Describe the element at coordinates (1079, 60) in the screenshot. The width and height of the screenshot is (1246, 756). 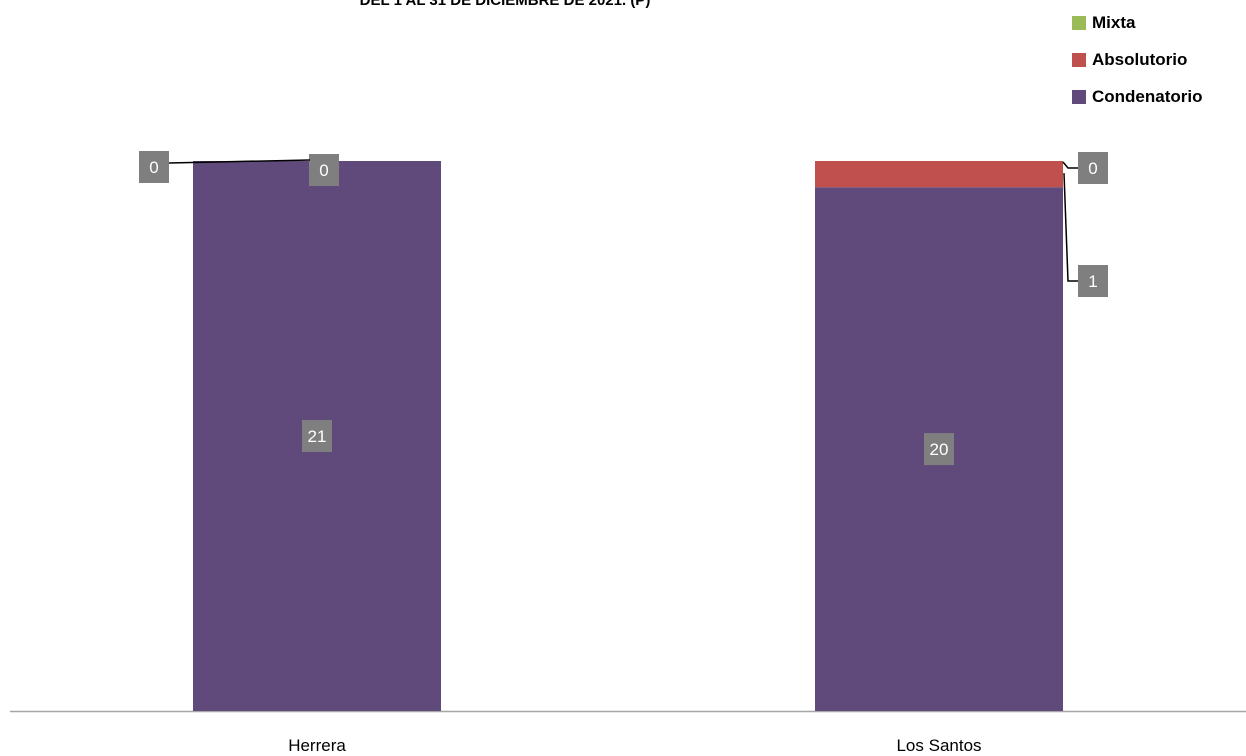
I see `legend-swatch-absolutorio` at that location.